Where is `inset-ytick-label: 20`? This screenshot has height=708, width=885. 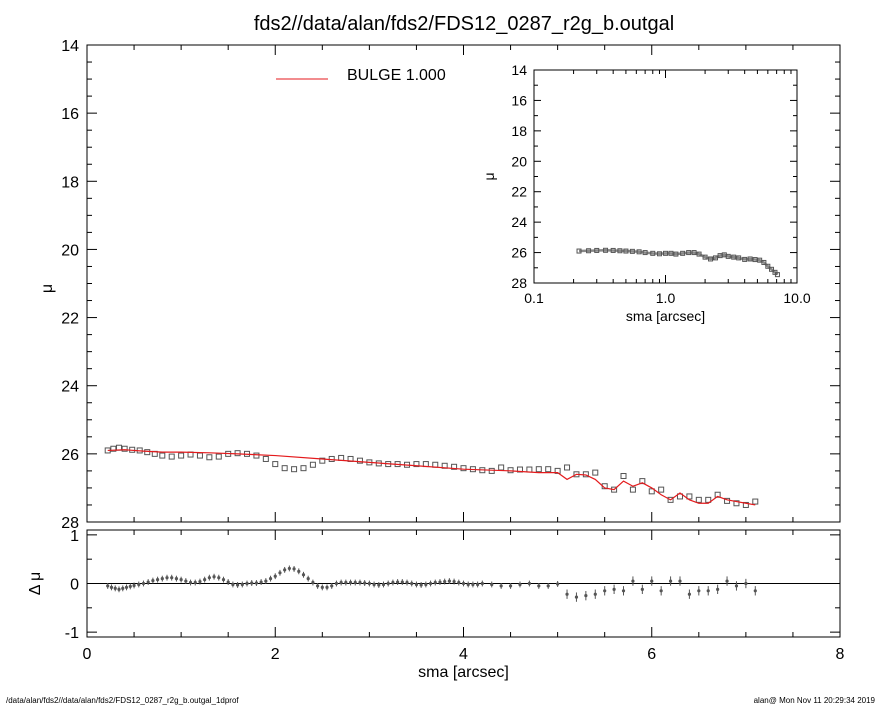 inset-ytick-label: 20 is located at coordinates (519, 161).